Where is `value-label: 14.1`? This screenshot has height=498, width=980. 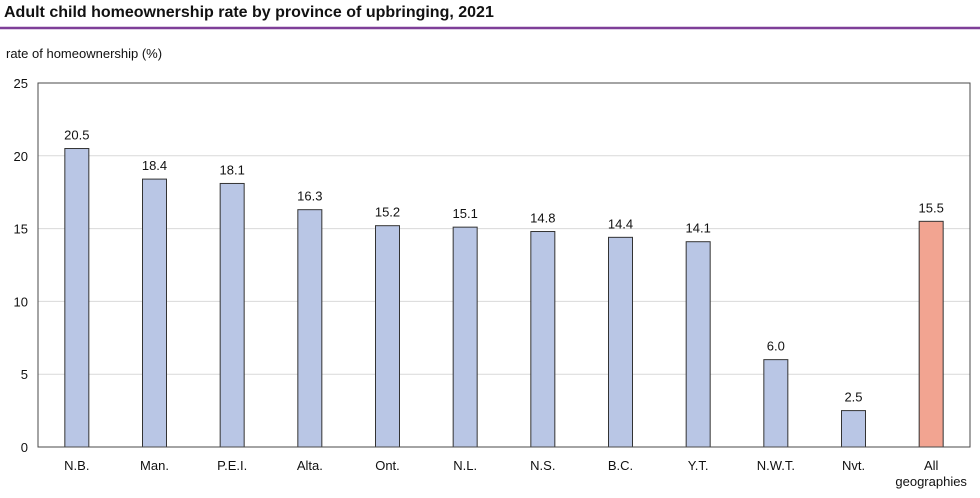
value-label: 14.1 is located at coordinates (698, 228).